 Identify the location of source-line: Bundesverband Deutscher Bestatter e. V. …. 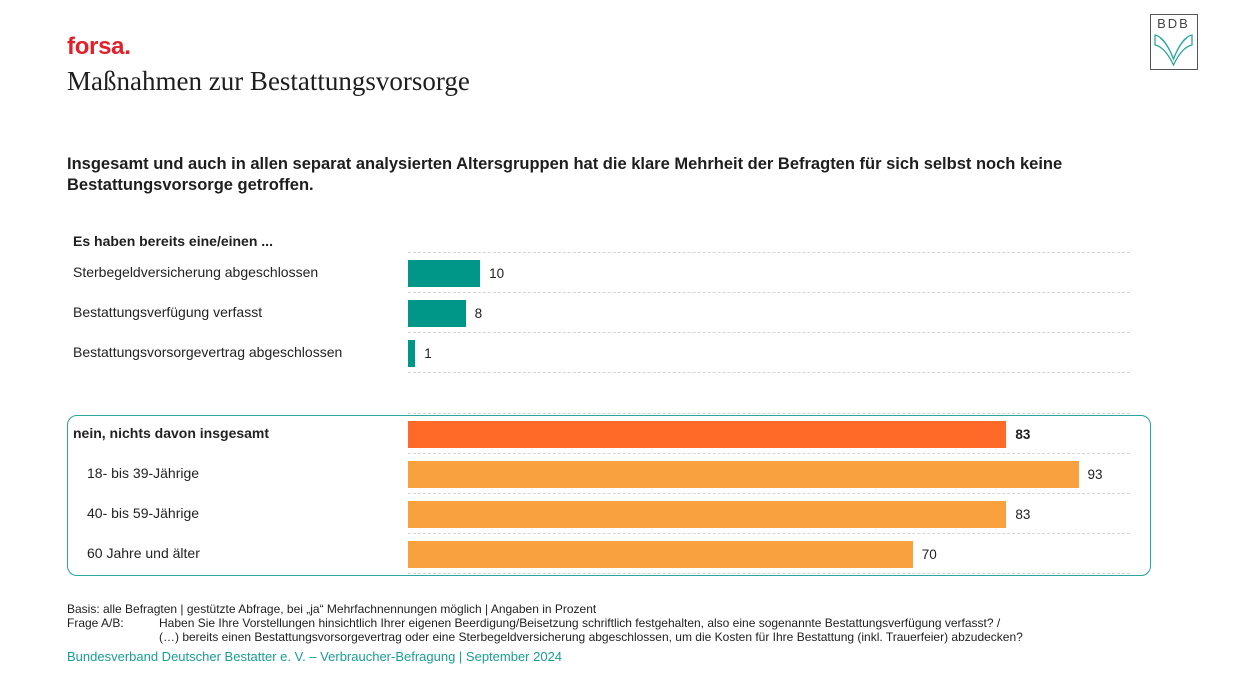
(315, 656).